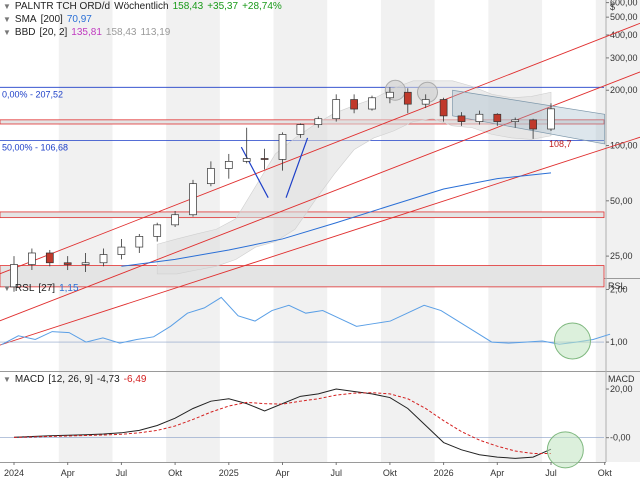 This screenshot has height=480, width=640. What do you see at coordinates (619, 342) in the screenshot?
I see `rsl-tick-label: 1,00` at bounding box center [619, 342].